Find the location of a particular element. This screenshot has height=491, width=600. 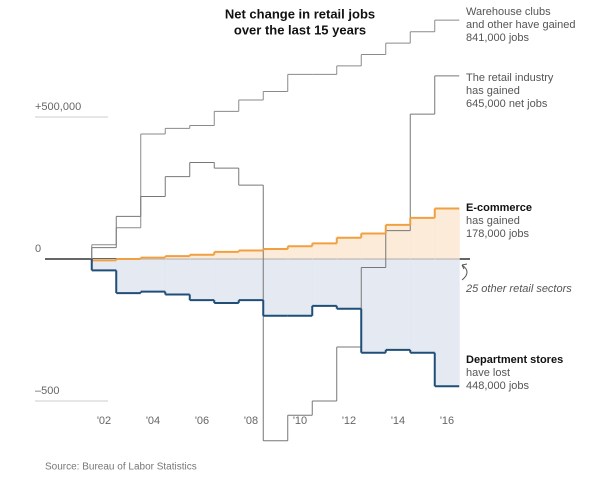

chart-title: over the last 15 years is located at coordinates (300, 29).